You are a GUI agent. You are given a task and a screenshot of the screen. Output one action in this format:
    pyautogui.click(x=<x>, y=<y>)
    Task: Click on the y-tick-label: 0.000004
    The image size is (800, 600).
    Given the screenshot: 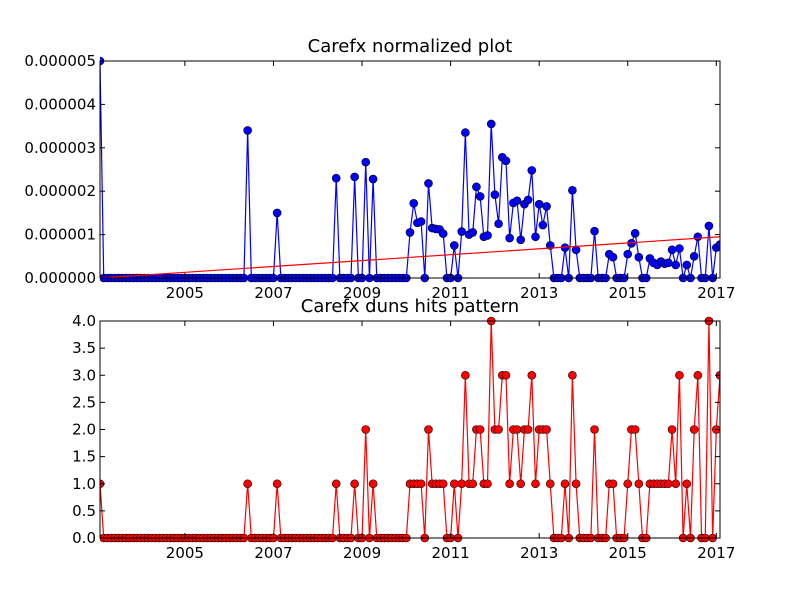 What is the action you would take?
    pyautogui.click(x=60, y=104)
    